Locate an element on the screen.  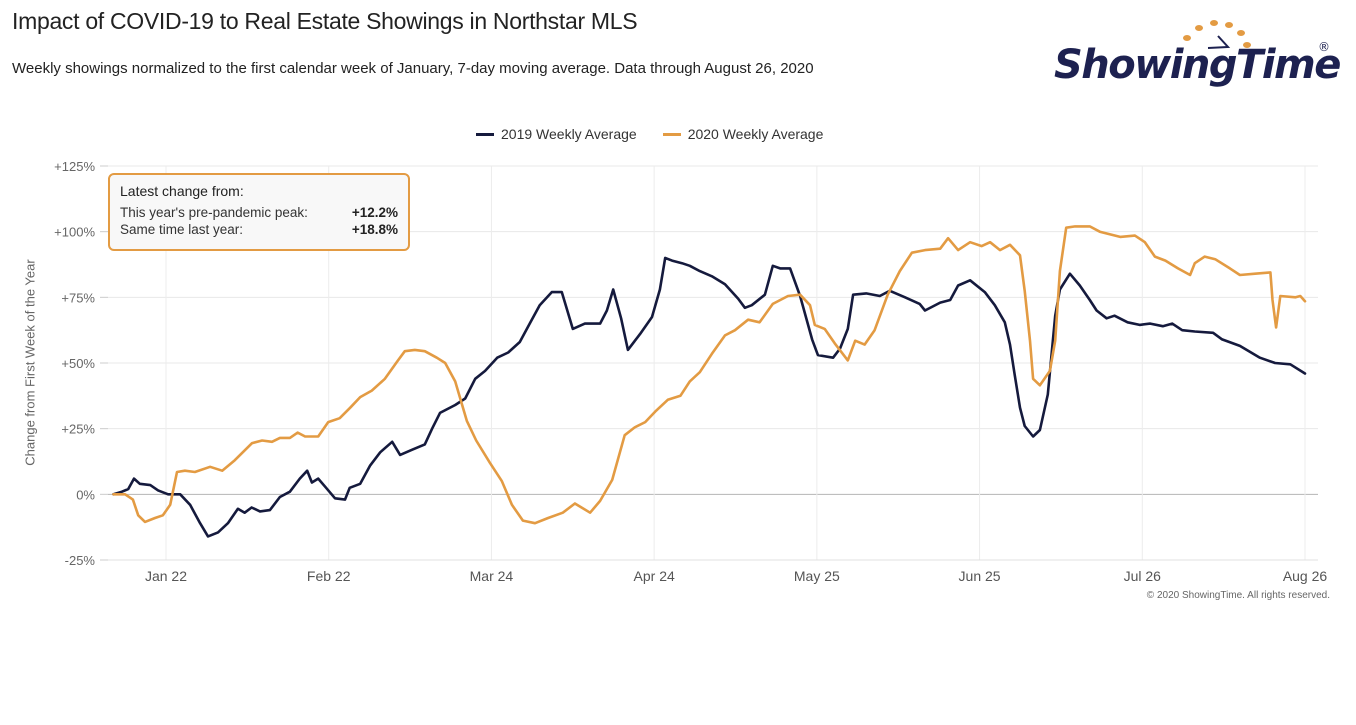
clock-dots-icon is located at coordinates (1217, 34).